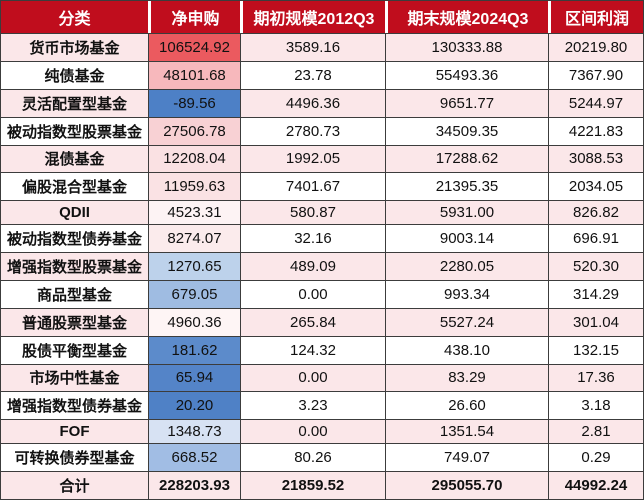  I want to click on column-header-1: 净申购, so click(194, 17).